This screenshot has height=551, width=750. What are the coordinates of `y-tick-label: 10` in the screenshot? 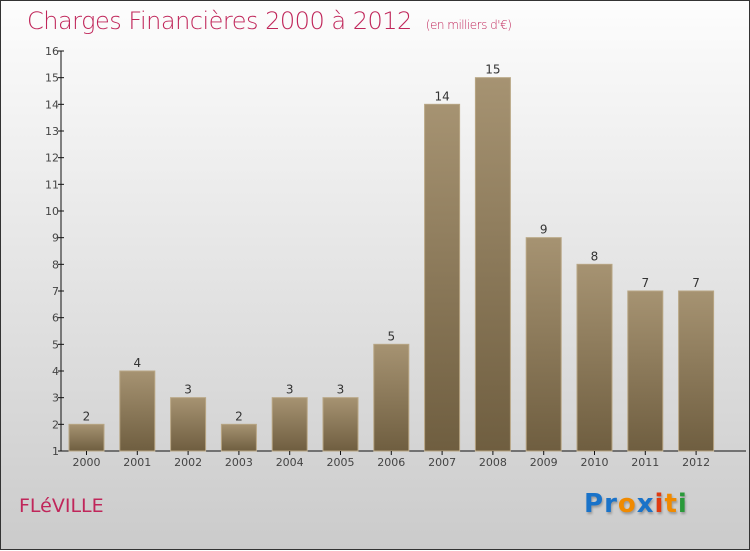 It's located at (52, 211).